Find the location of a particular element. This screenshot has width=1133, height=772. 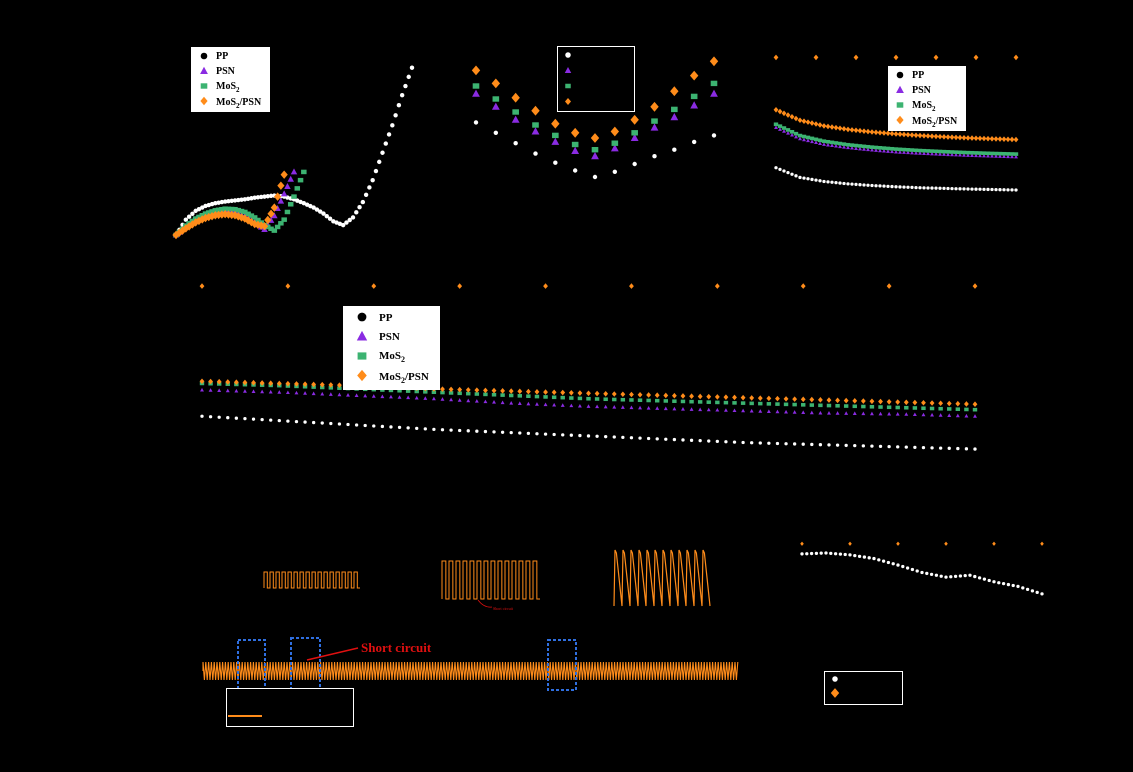

legend-b-psn-marker is located at coordinates (568, 70).